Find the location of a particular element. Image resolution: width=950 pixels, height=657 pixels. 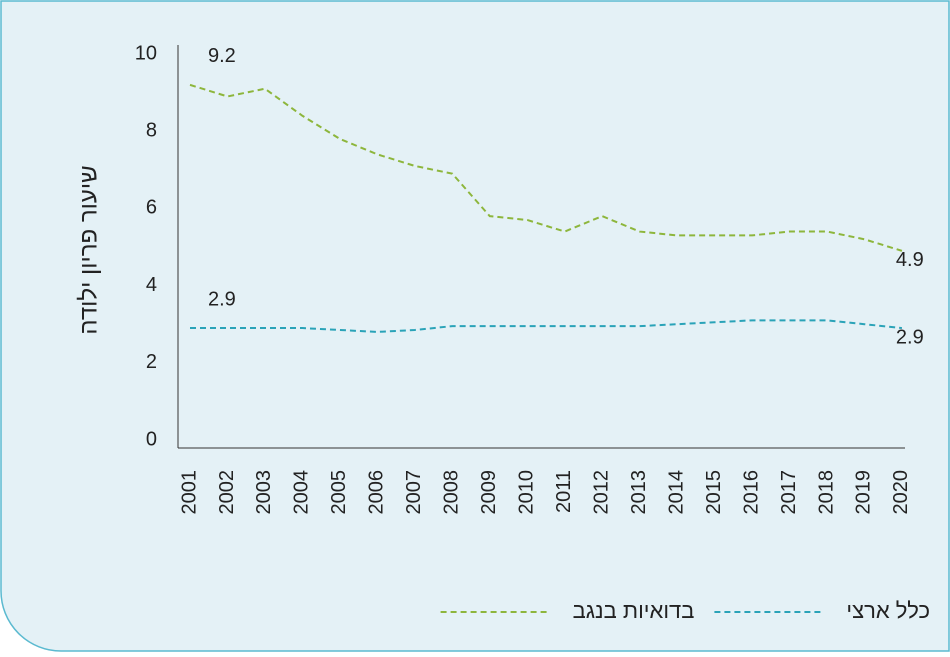

series-line is located at coordinates (546, 326).